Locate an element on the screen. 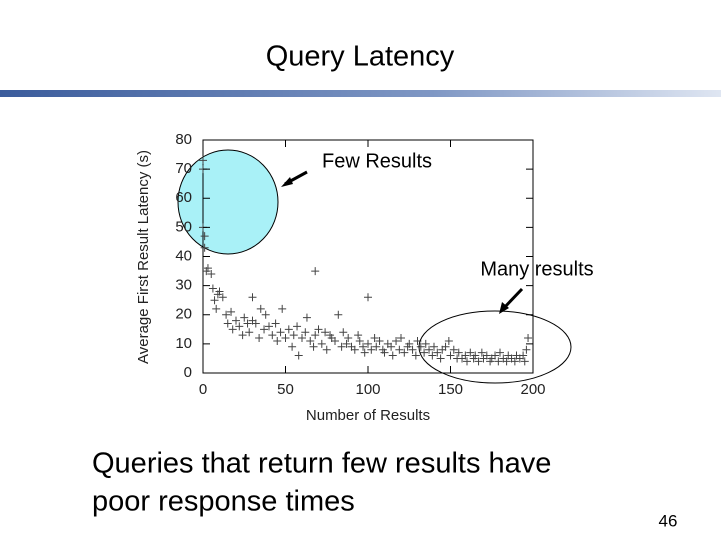 The image size is (721, 546). highlight-many is located at coordinates (495, 347).